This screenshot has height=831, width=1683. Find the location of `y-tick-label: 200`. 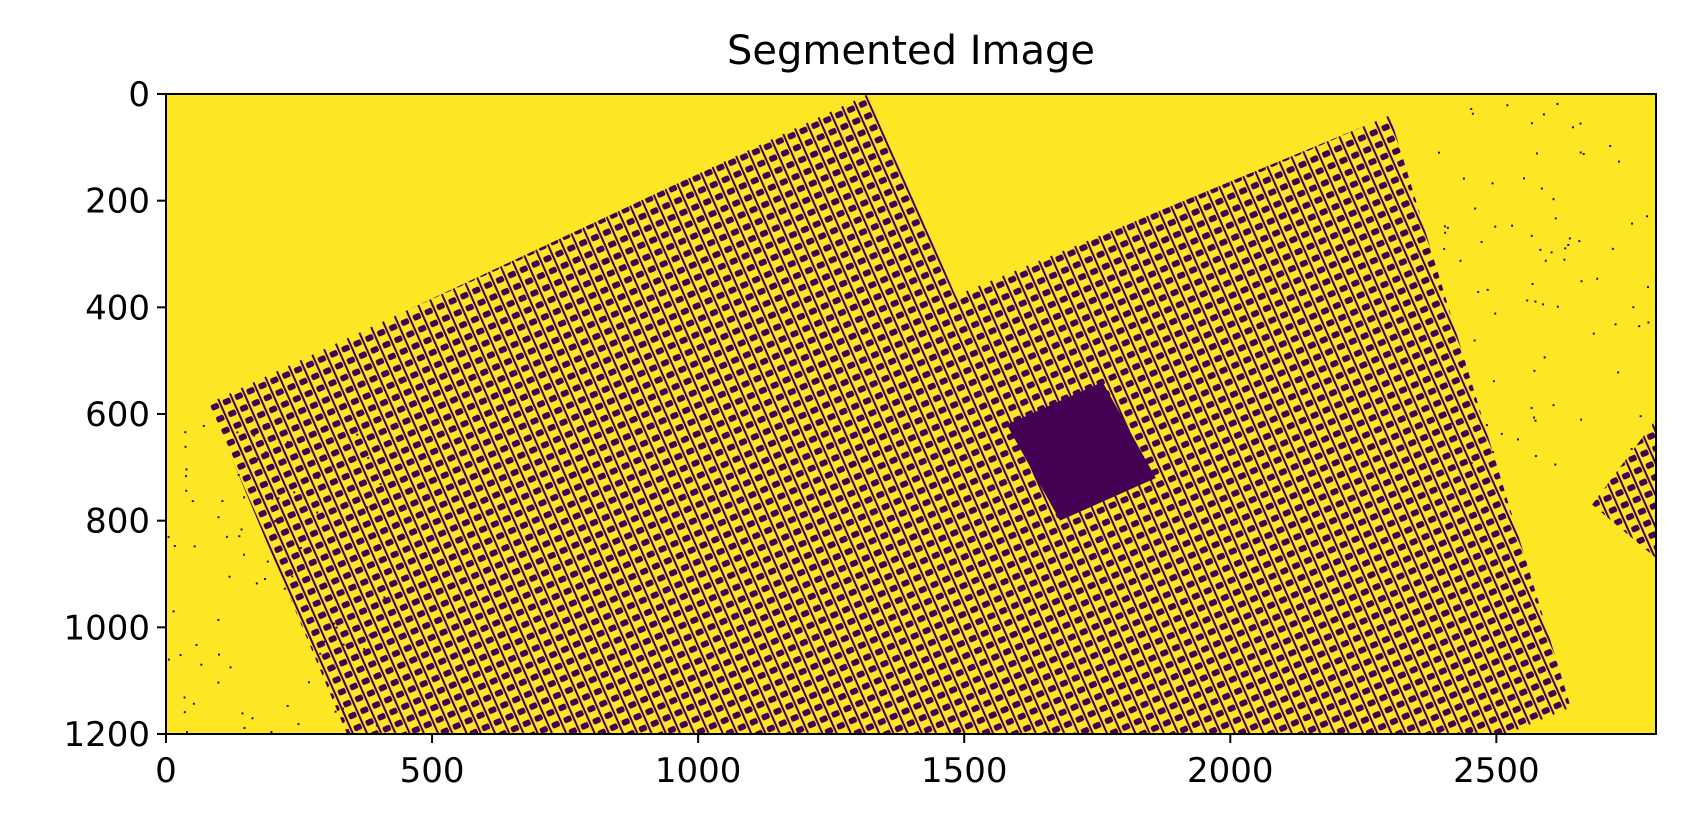

y-tick-label: 200 is located at coordinates (117, 202).